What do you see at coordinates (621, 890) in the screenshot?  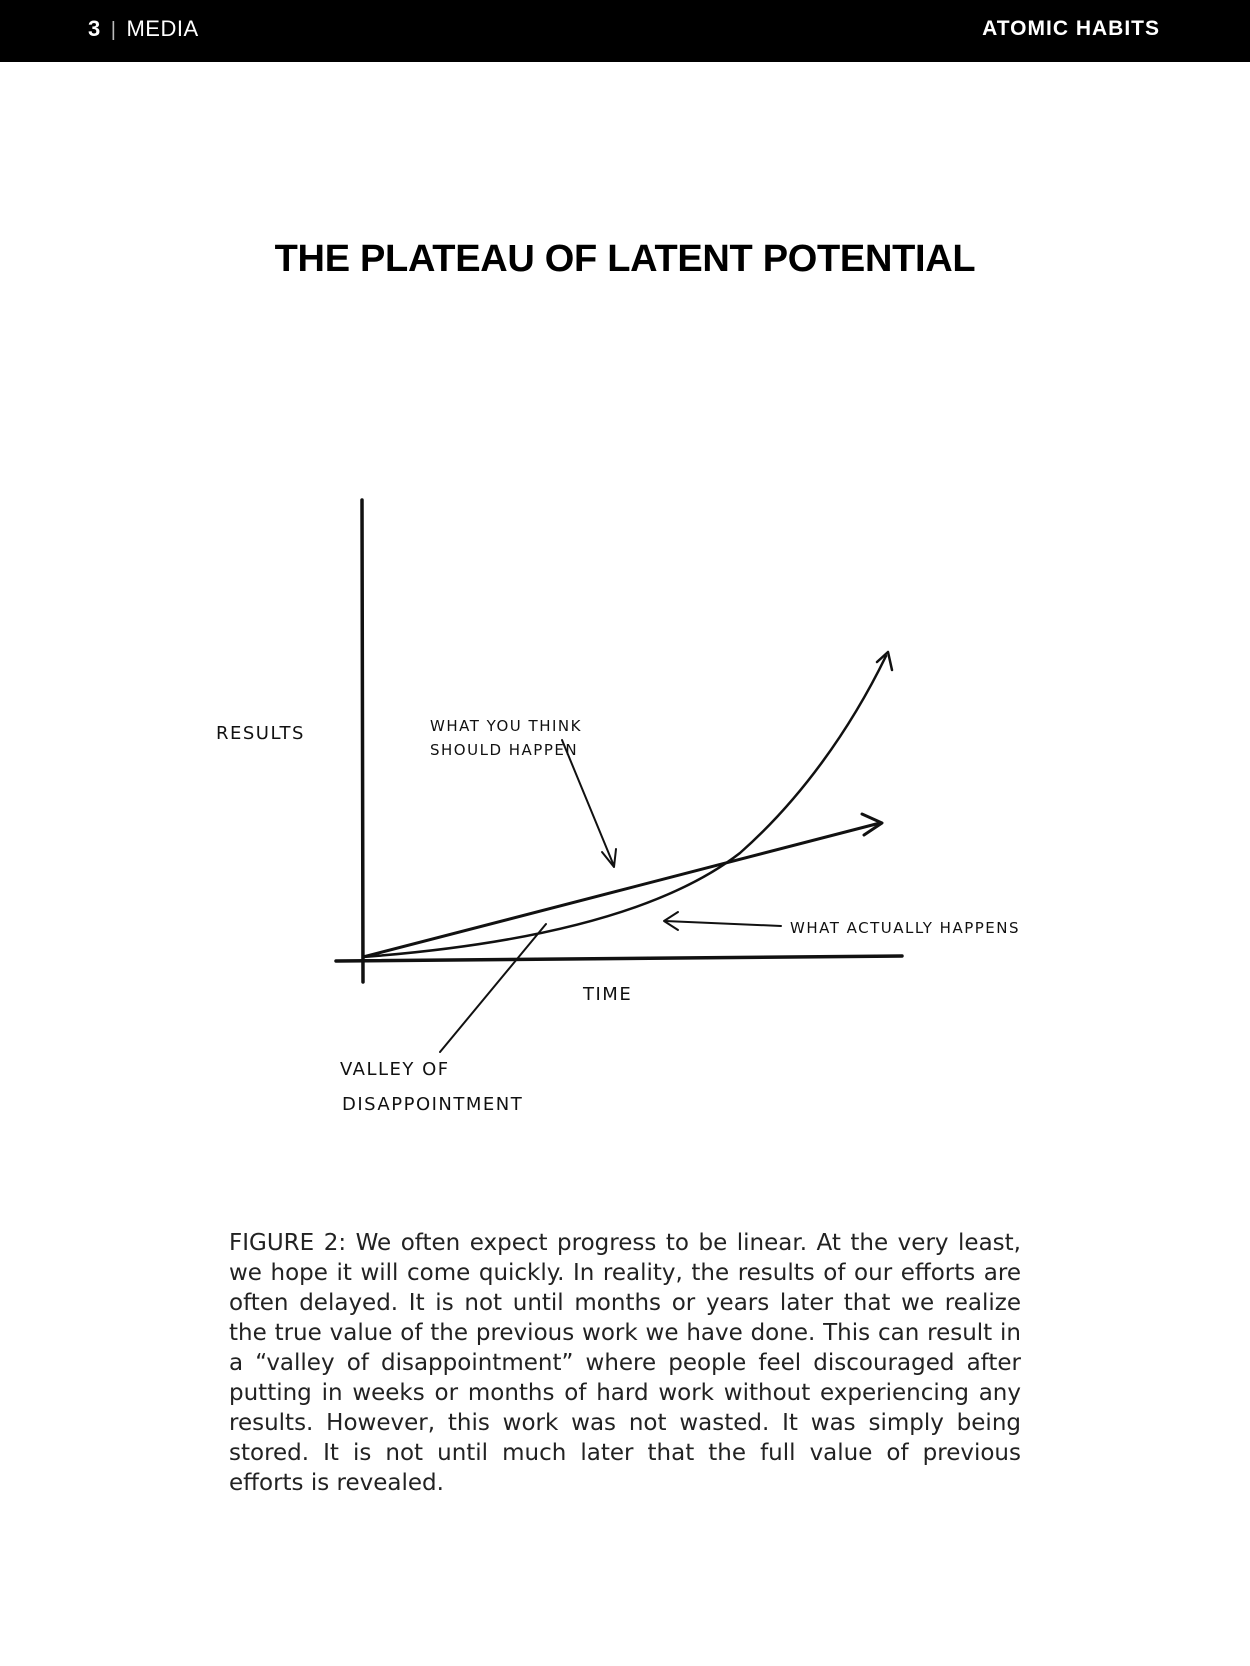 I see `expected-progress-line` at bounding box center [621, 890].